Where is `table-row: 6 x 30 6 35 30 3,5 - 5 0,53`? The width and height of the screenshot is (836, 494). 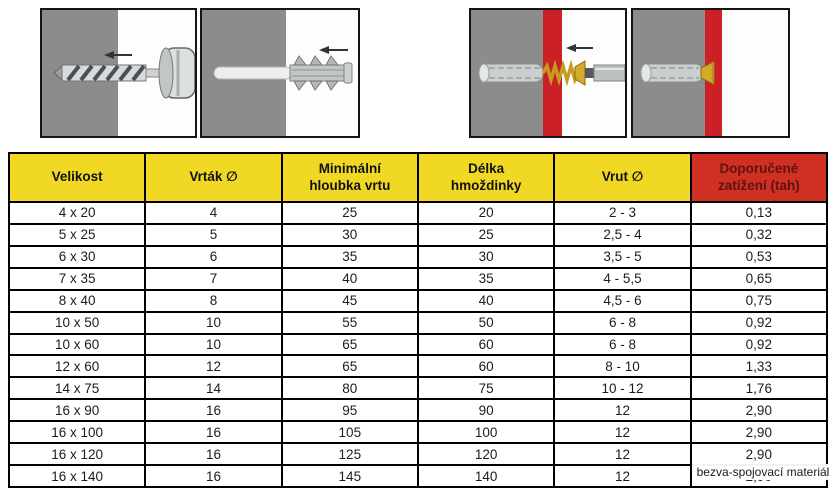
table-row: 6 x 30 6 35 30 3,5 - 5 0,53 is located at coordinates (418, 256).